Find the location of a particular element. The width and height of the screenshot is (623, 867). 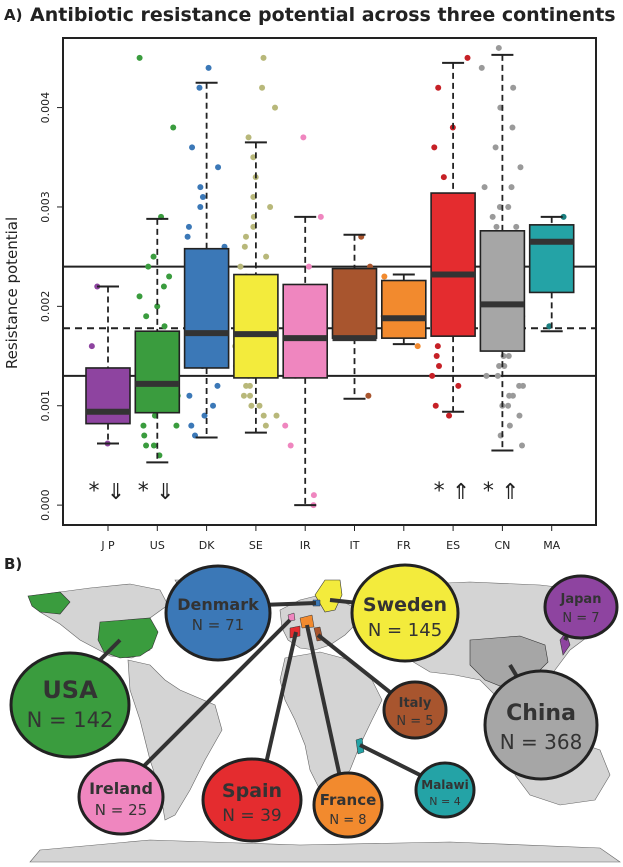

y-axis-label: Resistance potential is located at coordinates (12, 293).